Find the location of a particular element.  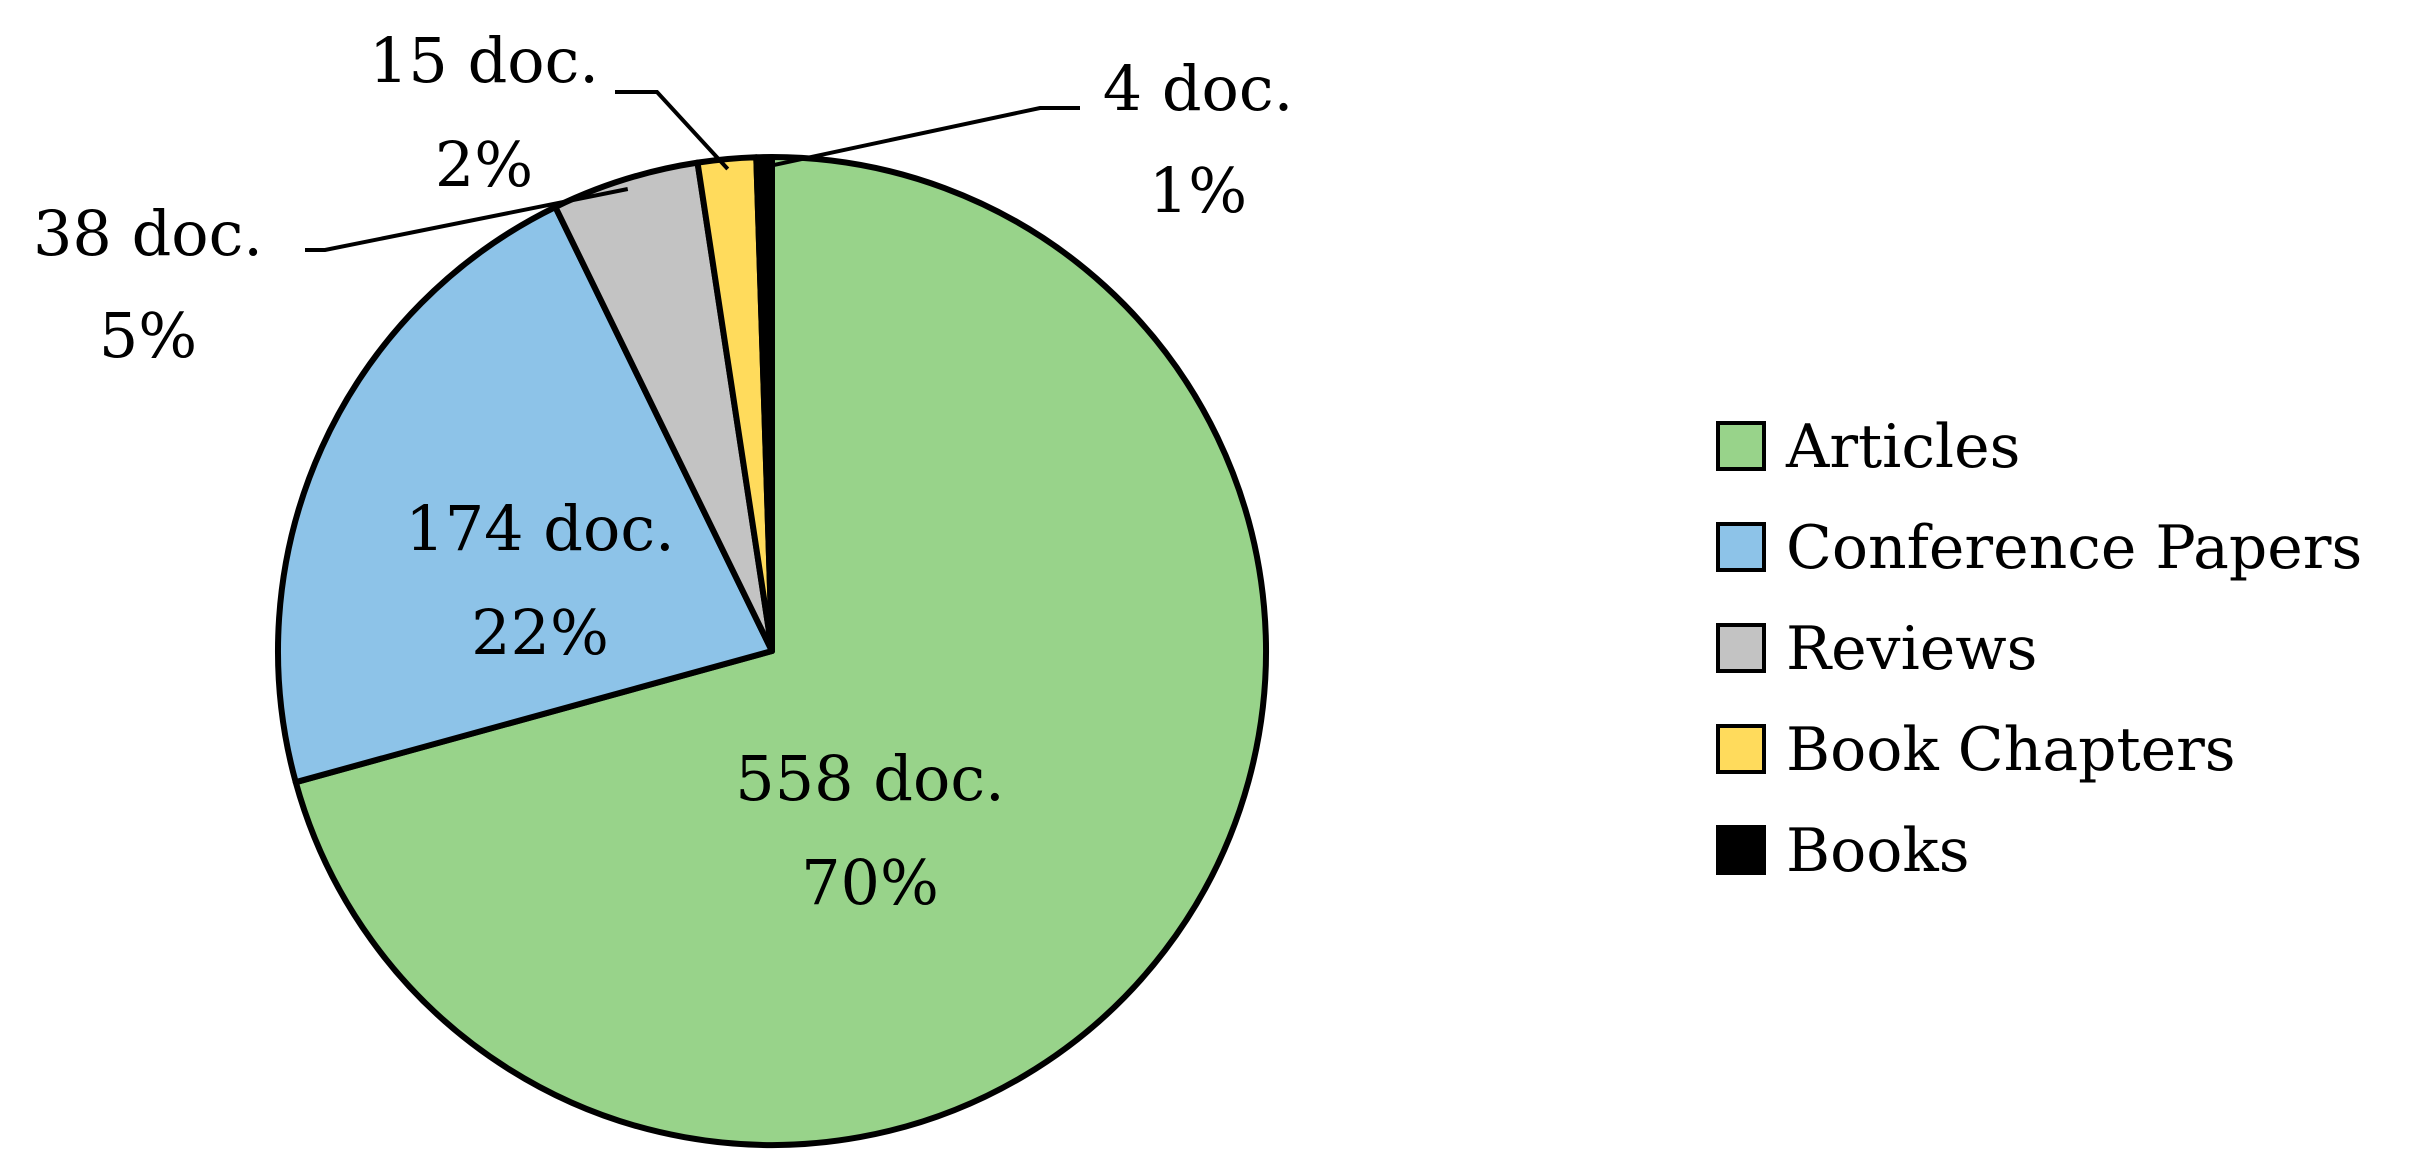

data-label-count-conference-papers: 174 doc. is located at coordinates (540, 528).